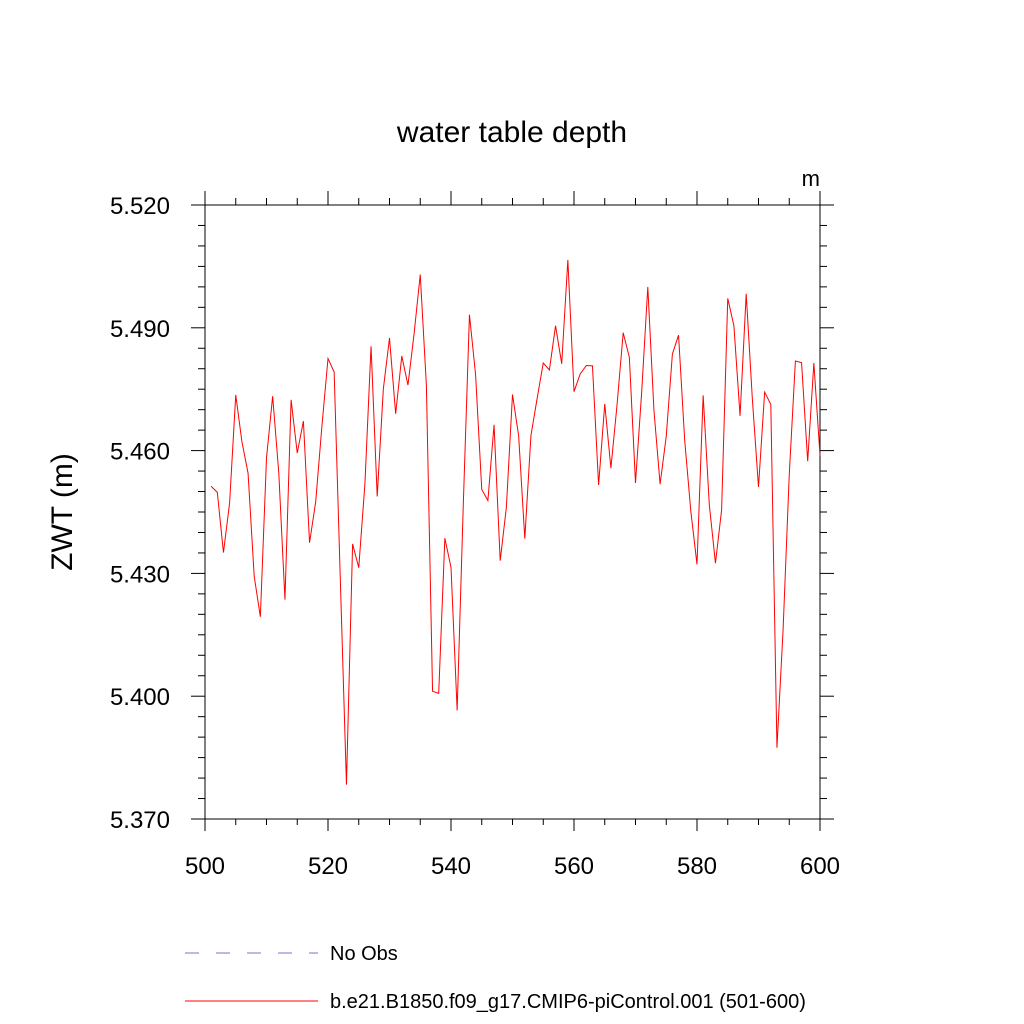 This screenshot has height=1024, width=1024. What do you see at coordinates (140, 206) in the screenshot?
I see `y-tick-label: 5.520` at bounding box center [140, 206].